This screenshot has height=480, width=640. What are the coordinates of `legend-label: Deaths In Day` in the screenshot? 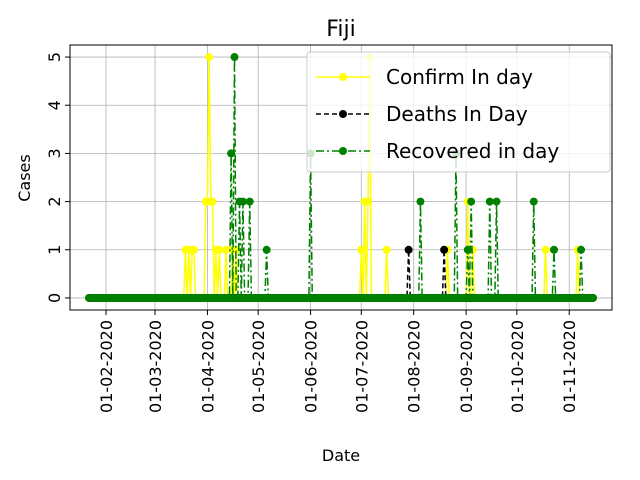 It's located at (457, 114).